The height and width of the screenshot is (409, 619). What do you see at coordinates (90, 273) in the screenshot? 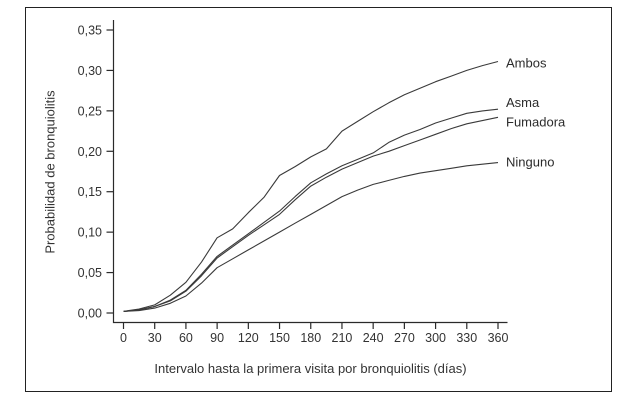
I see `y-tick-label: 0,05` at bounding box center [90, 273].